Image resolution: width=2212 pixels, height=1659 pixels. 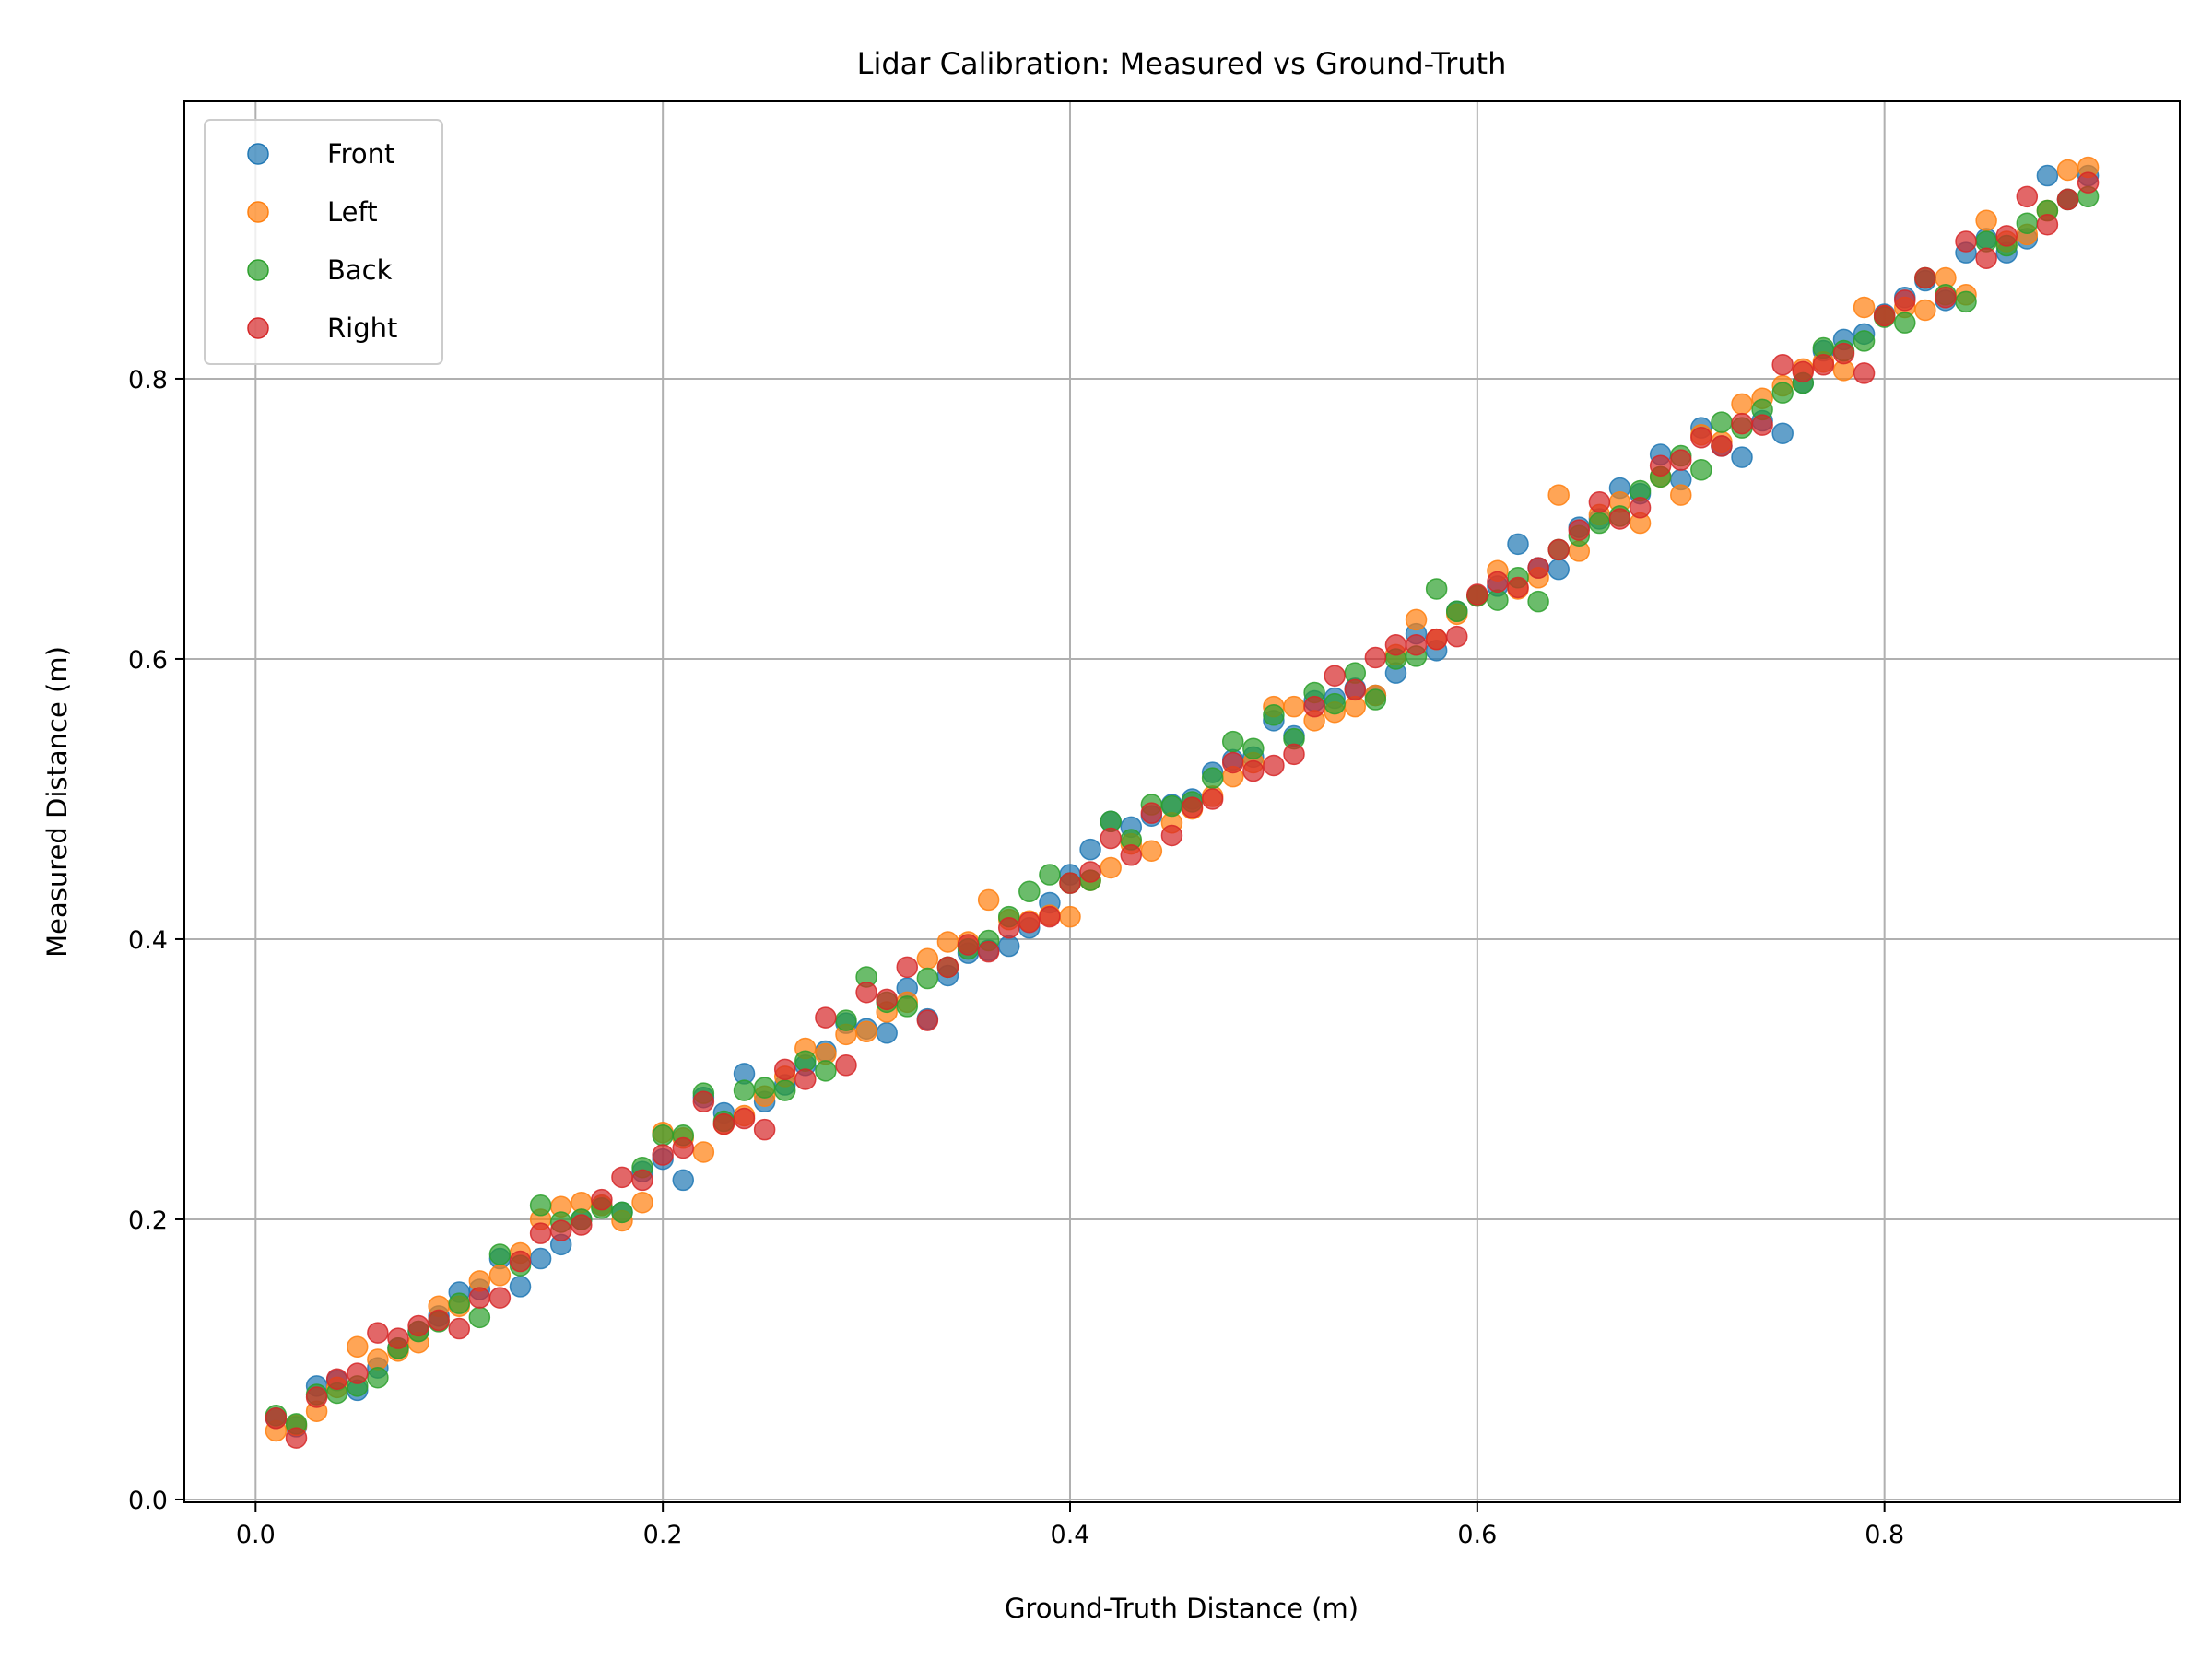 What do you see at coordinates (148, 1501) in the screenshot?
I see `y-tick-label: 0.0` at bounding box center [148, 1501].